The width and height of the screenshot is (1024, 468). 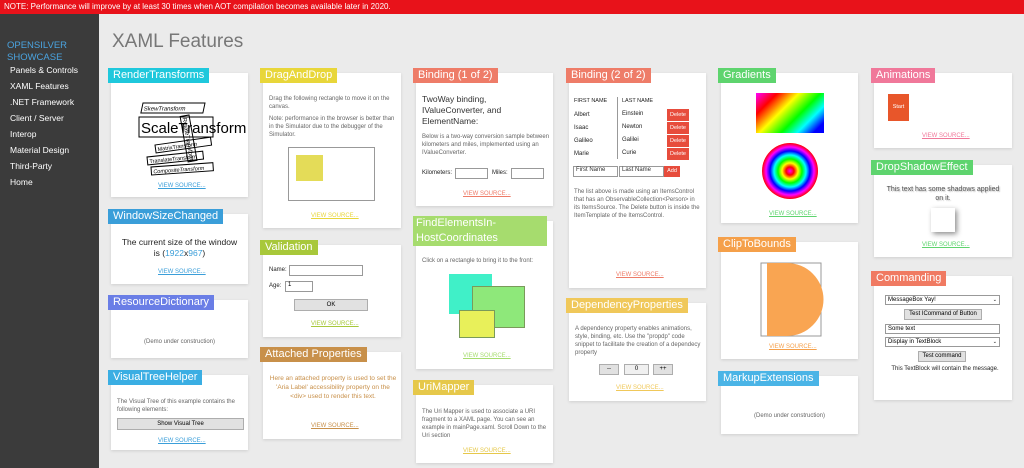 What do you see at coordinates (609, 369) in the screenshot?
I see `decrement-button: --` at bounding box center [609, 369].